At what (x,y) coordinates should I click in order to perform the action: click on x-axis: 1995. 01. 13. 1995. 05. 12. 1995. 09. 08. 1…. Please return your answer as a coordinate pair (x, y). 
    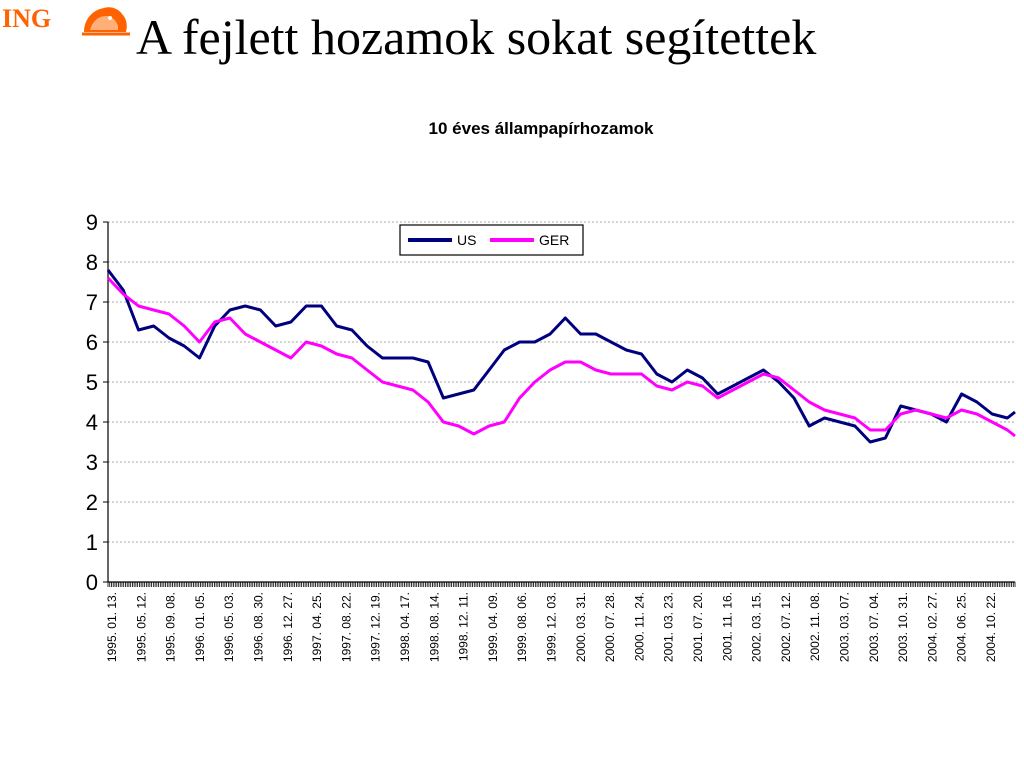
    Looking at the image, I should click on (560, 621).